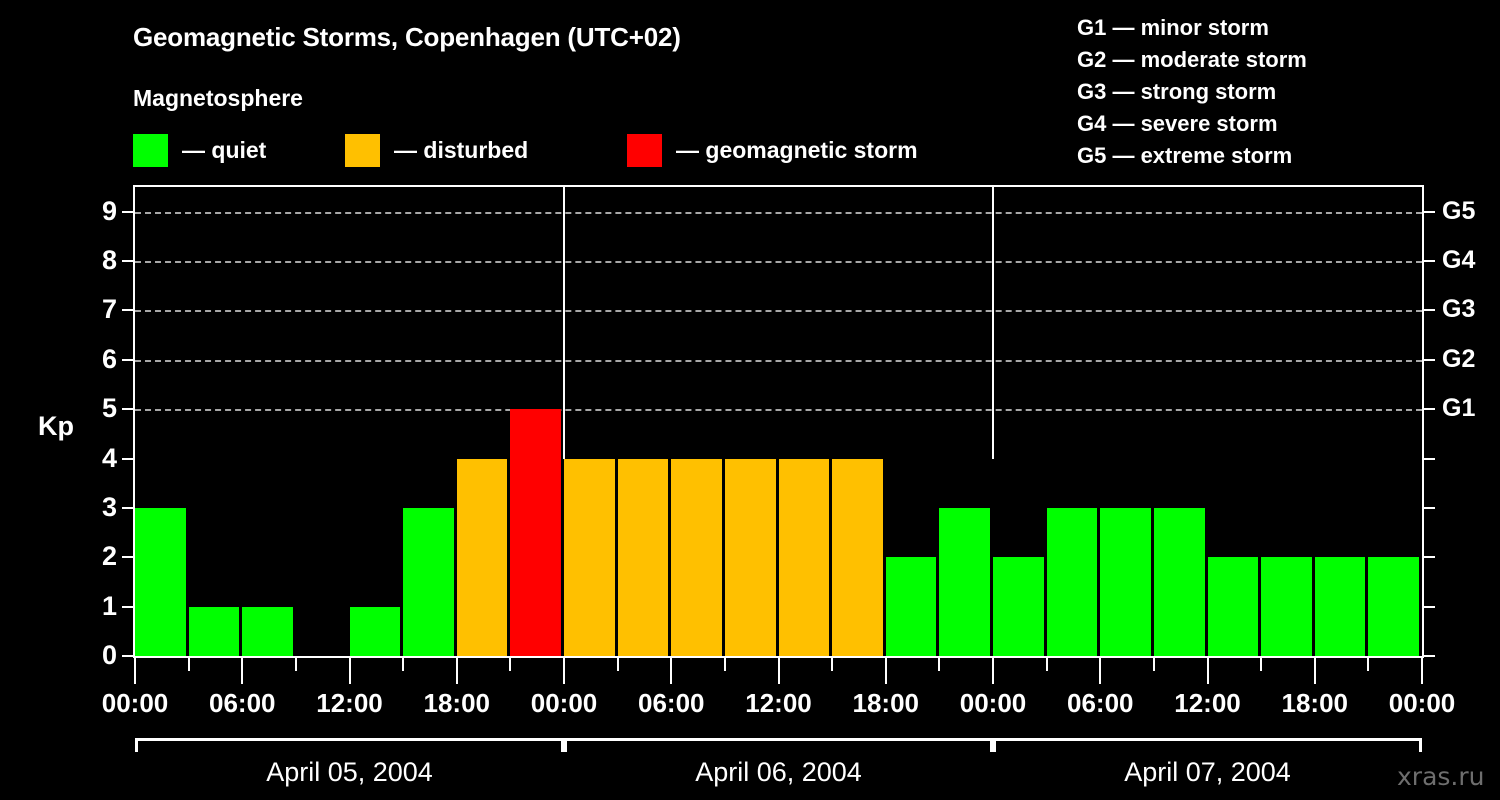 The height and width of the screenshot is (800, 1500). I want to click on y-tick-label-2: 2, so click(109, 556).